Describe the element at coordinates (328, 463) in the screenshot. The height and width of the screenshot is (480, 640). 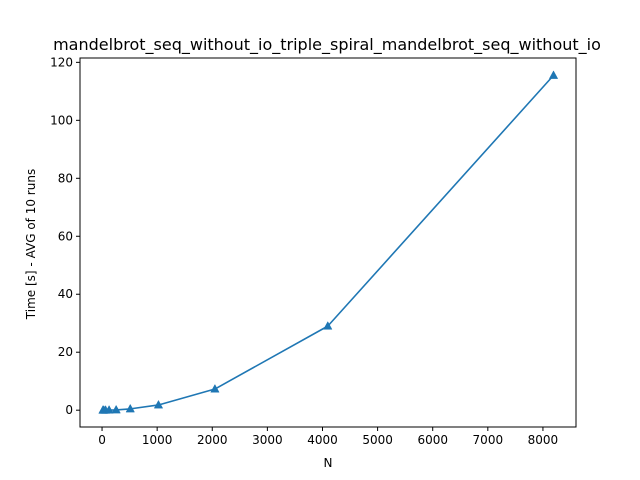
I see `x-axis-label: N` at that location.